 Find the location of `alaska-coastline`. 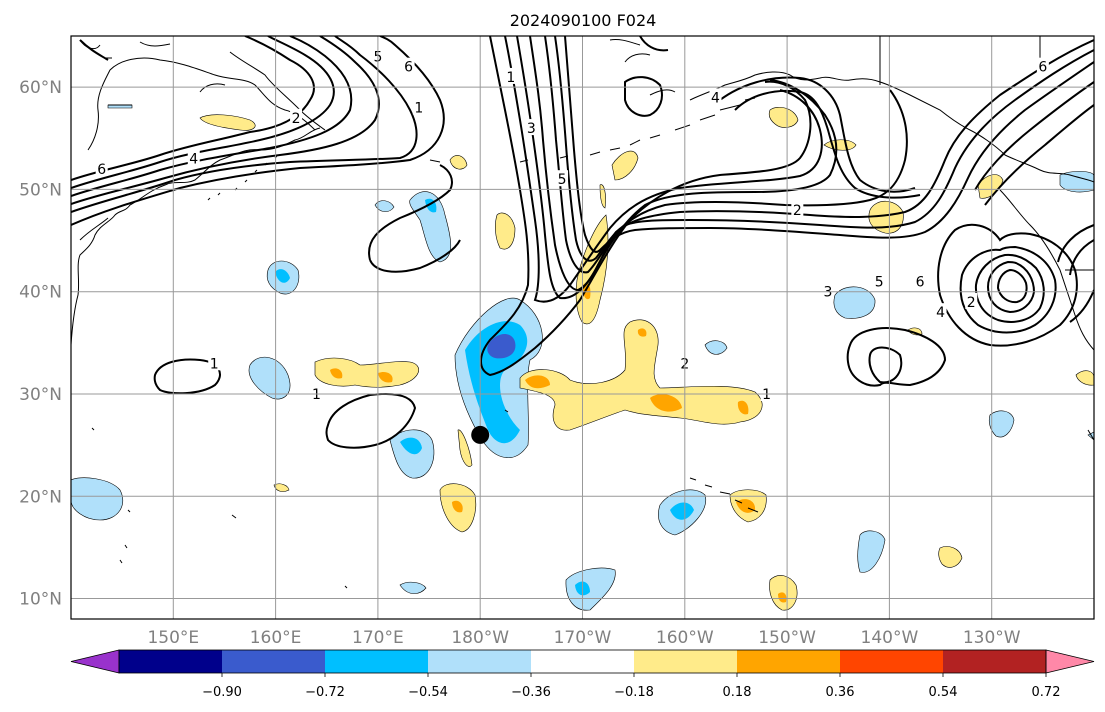

alaska-coastline is located at coordinates (891, 127).